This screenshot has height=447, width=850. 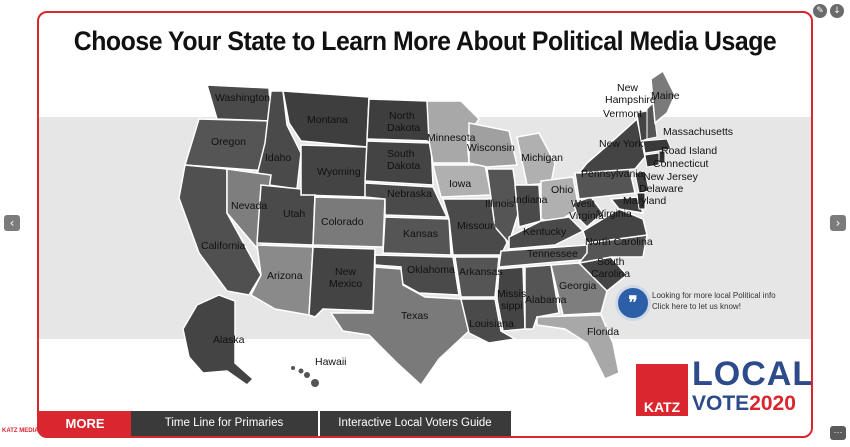 I want to click on state-wisconsin, so click(x=493, y=145).